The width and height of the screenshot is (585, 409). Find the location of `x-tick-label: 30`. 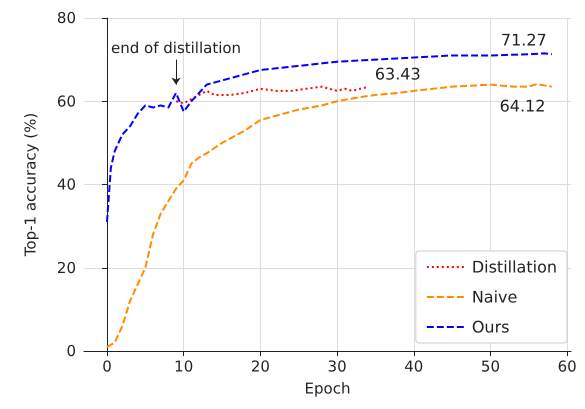

x-tick-label: 30 is located at coordinates (337, 367).